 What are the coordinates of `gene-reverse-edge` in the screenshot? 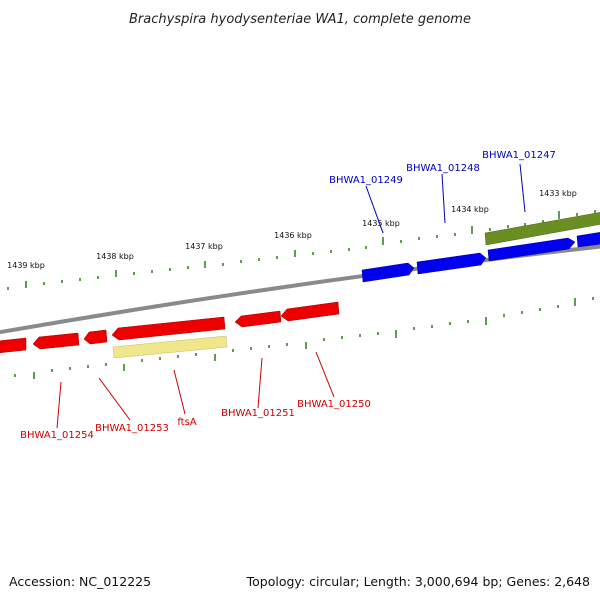 It's located at (13, 345).